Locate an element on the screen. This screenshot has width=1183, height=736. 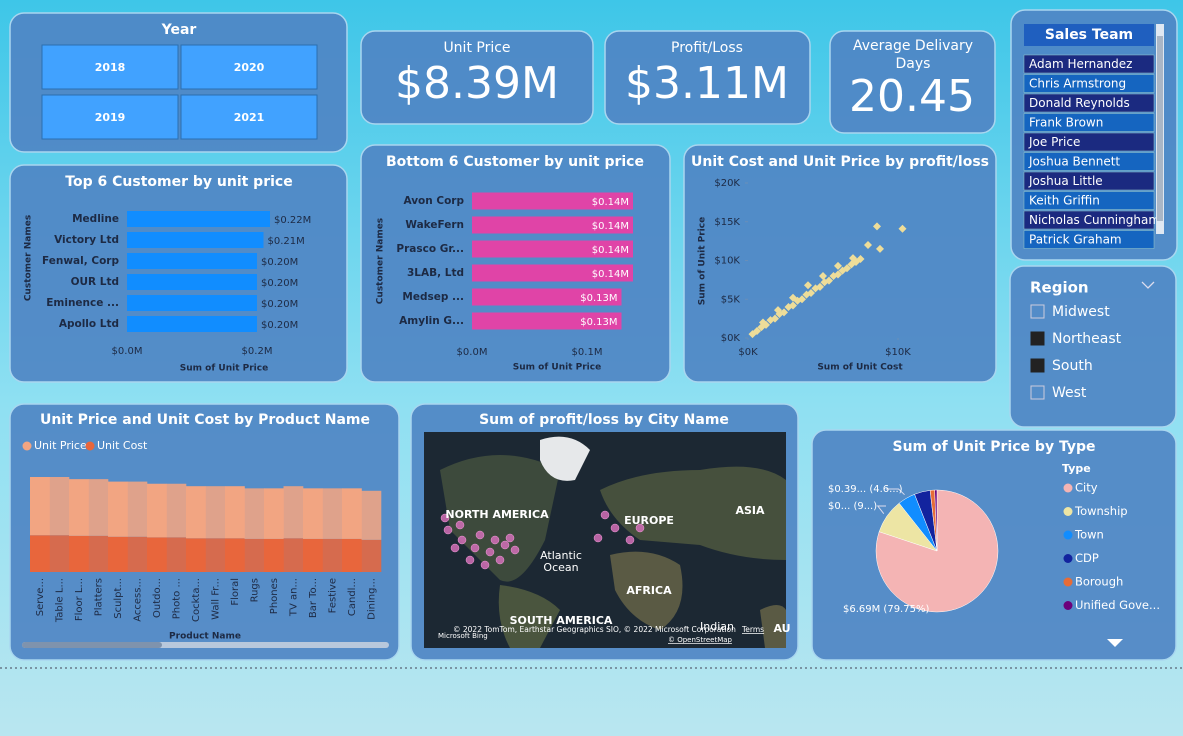
data-label: $0.13M is located at coordinates (598, 298).